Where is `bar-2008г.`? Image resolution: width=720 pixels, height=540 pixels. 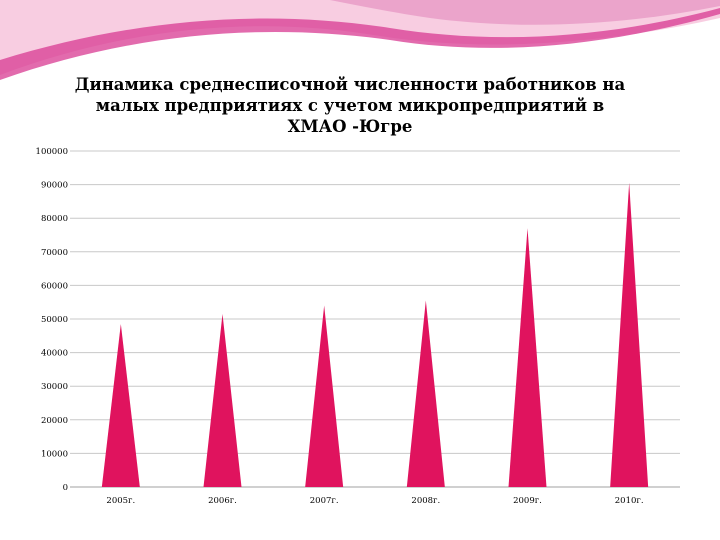 bar-2008г. is located at coordinates (425, 393).